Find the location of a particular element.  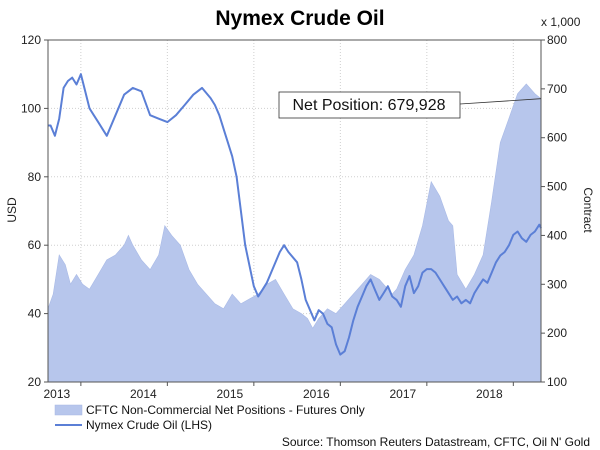

left-axis-ticks: 20 40 60 80 100 120 is located at coordinates (34, 211).